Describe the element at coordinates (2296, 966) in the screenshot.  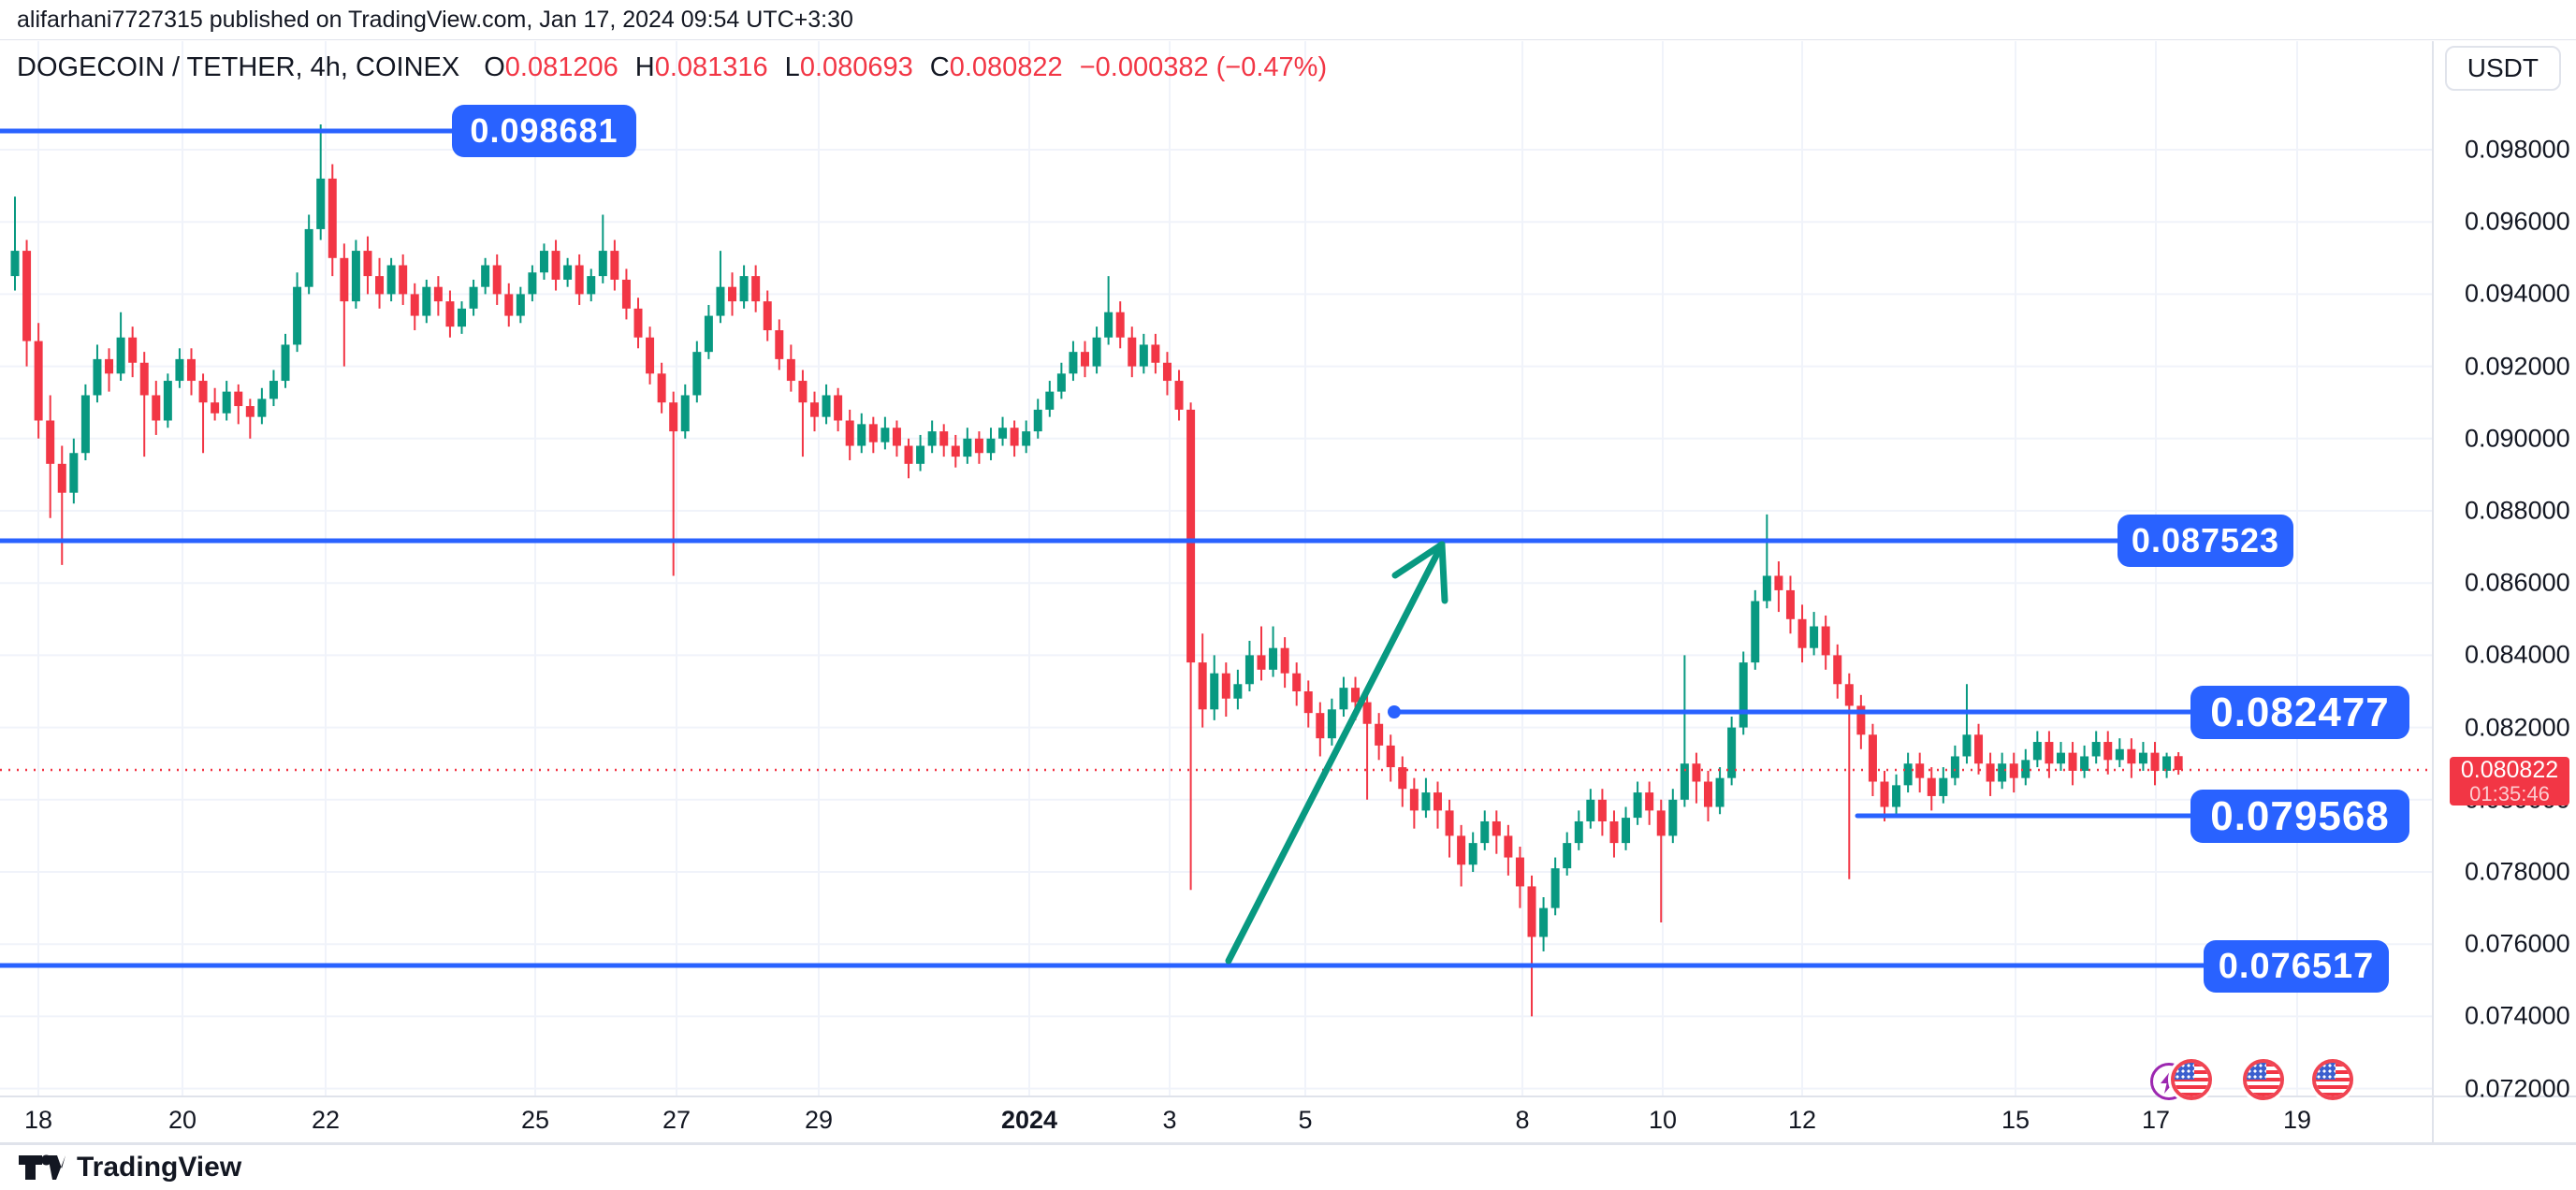
I see `price-level-label: 0.076517` at that location.